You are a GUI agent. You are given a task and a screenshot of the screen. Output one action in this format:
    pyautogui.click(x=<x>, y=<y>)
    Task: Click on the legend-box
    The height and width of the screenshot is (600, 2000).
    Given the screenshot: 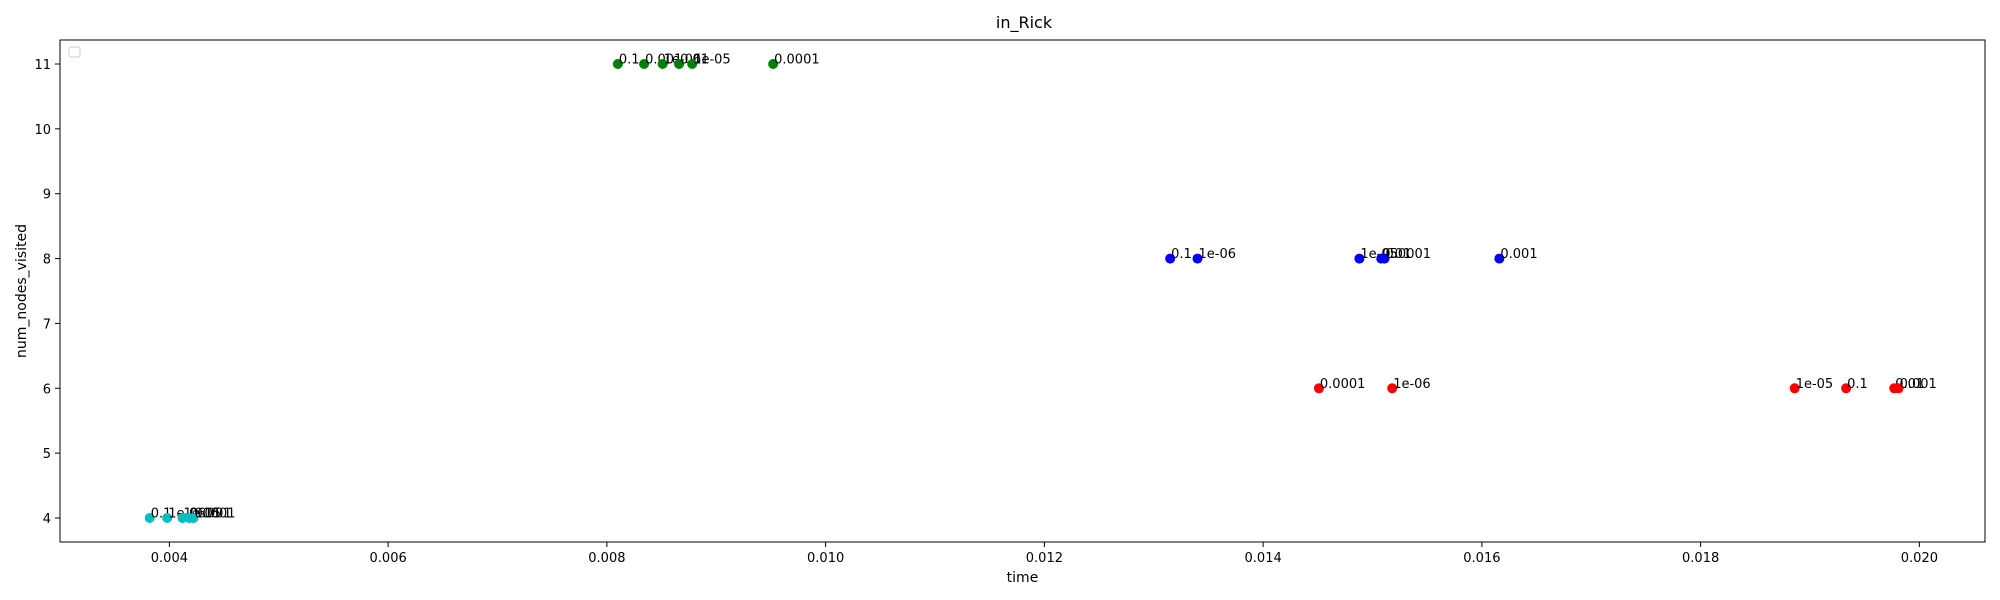 What is the action you would take?
    pyautogui.click(x=74, y=52)
    